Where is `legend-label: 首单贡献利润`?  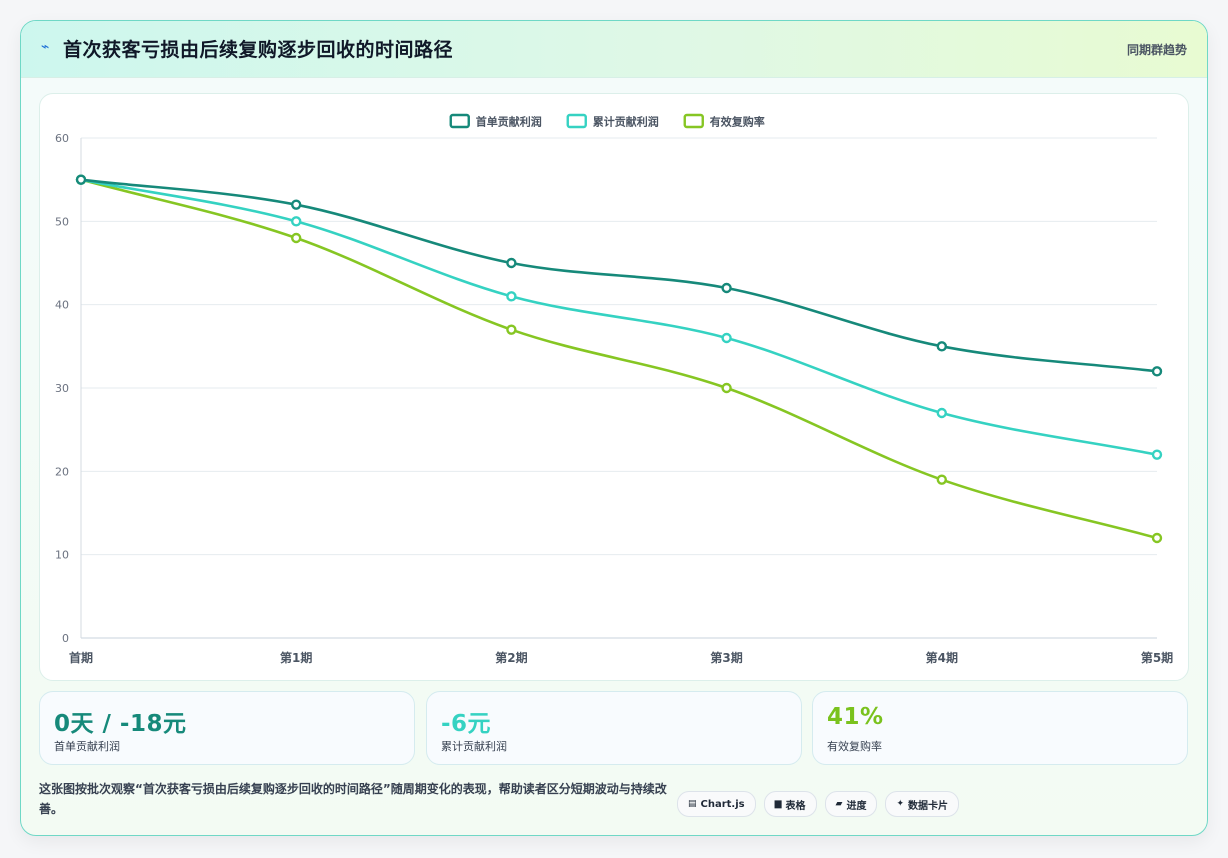
legend-label: 首单贡献利润 is located at coordinates (509, 122).